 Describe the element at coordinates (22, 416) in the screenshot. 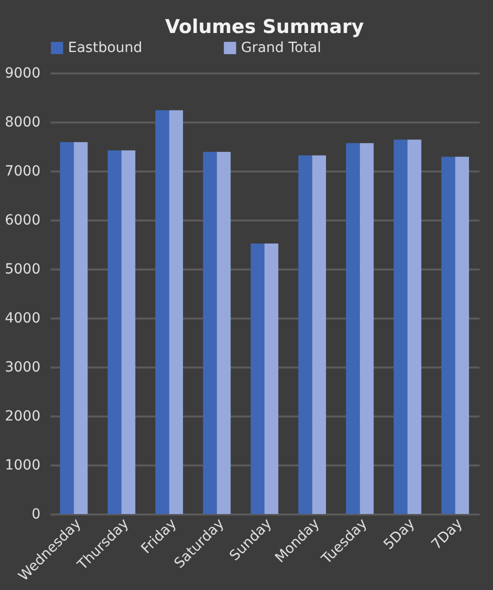

I see `y-tick-label: 2000` at that location.